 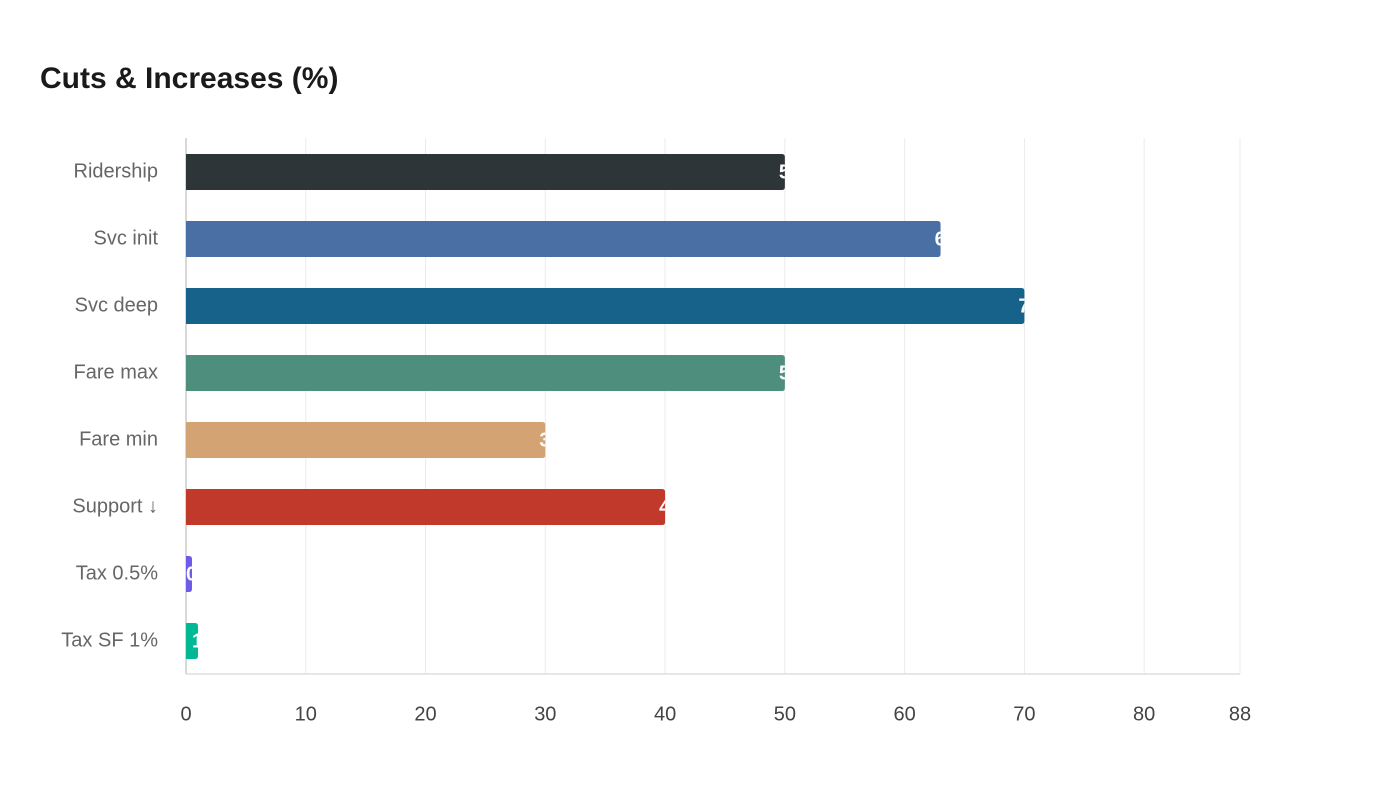 What do you see at coordinates (545, 714) in the screenshot?
I see `x-tick-label: 30` at bounding box center [545, 714].